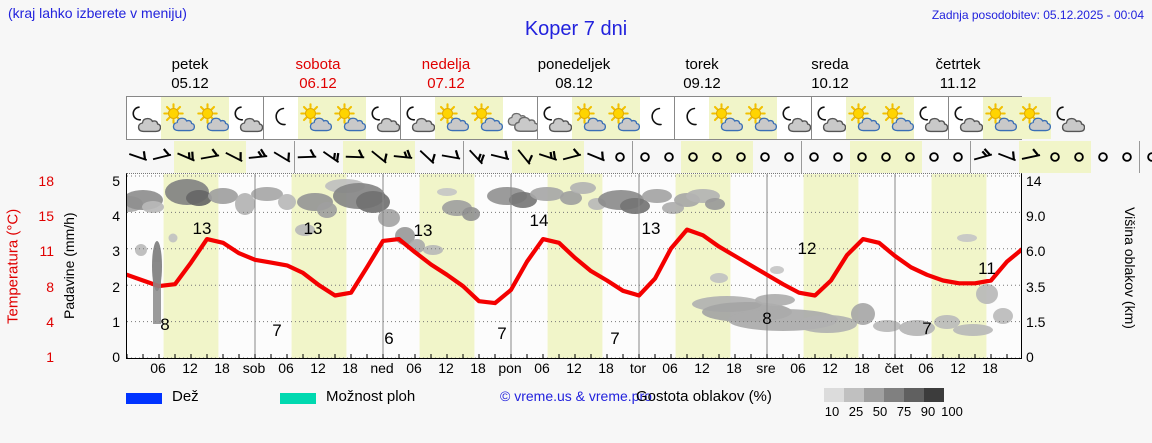 This screenshot has height=443, width=1152. What do you see at coordinates (318, 64) in the screenshot?
I see `day-name: sobota` at bounding box center [318, 64].